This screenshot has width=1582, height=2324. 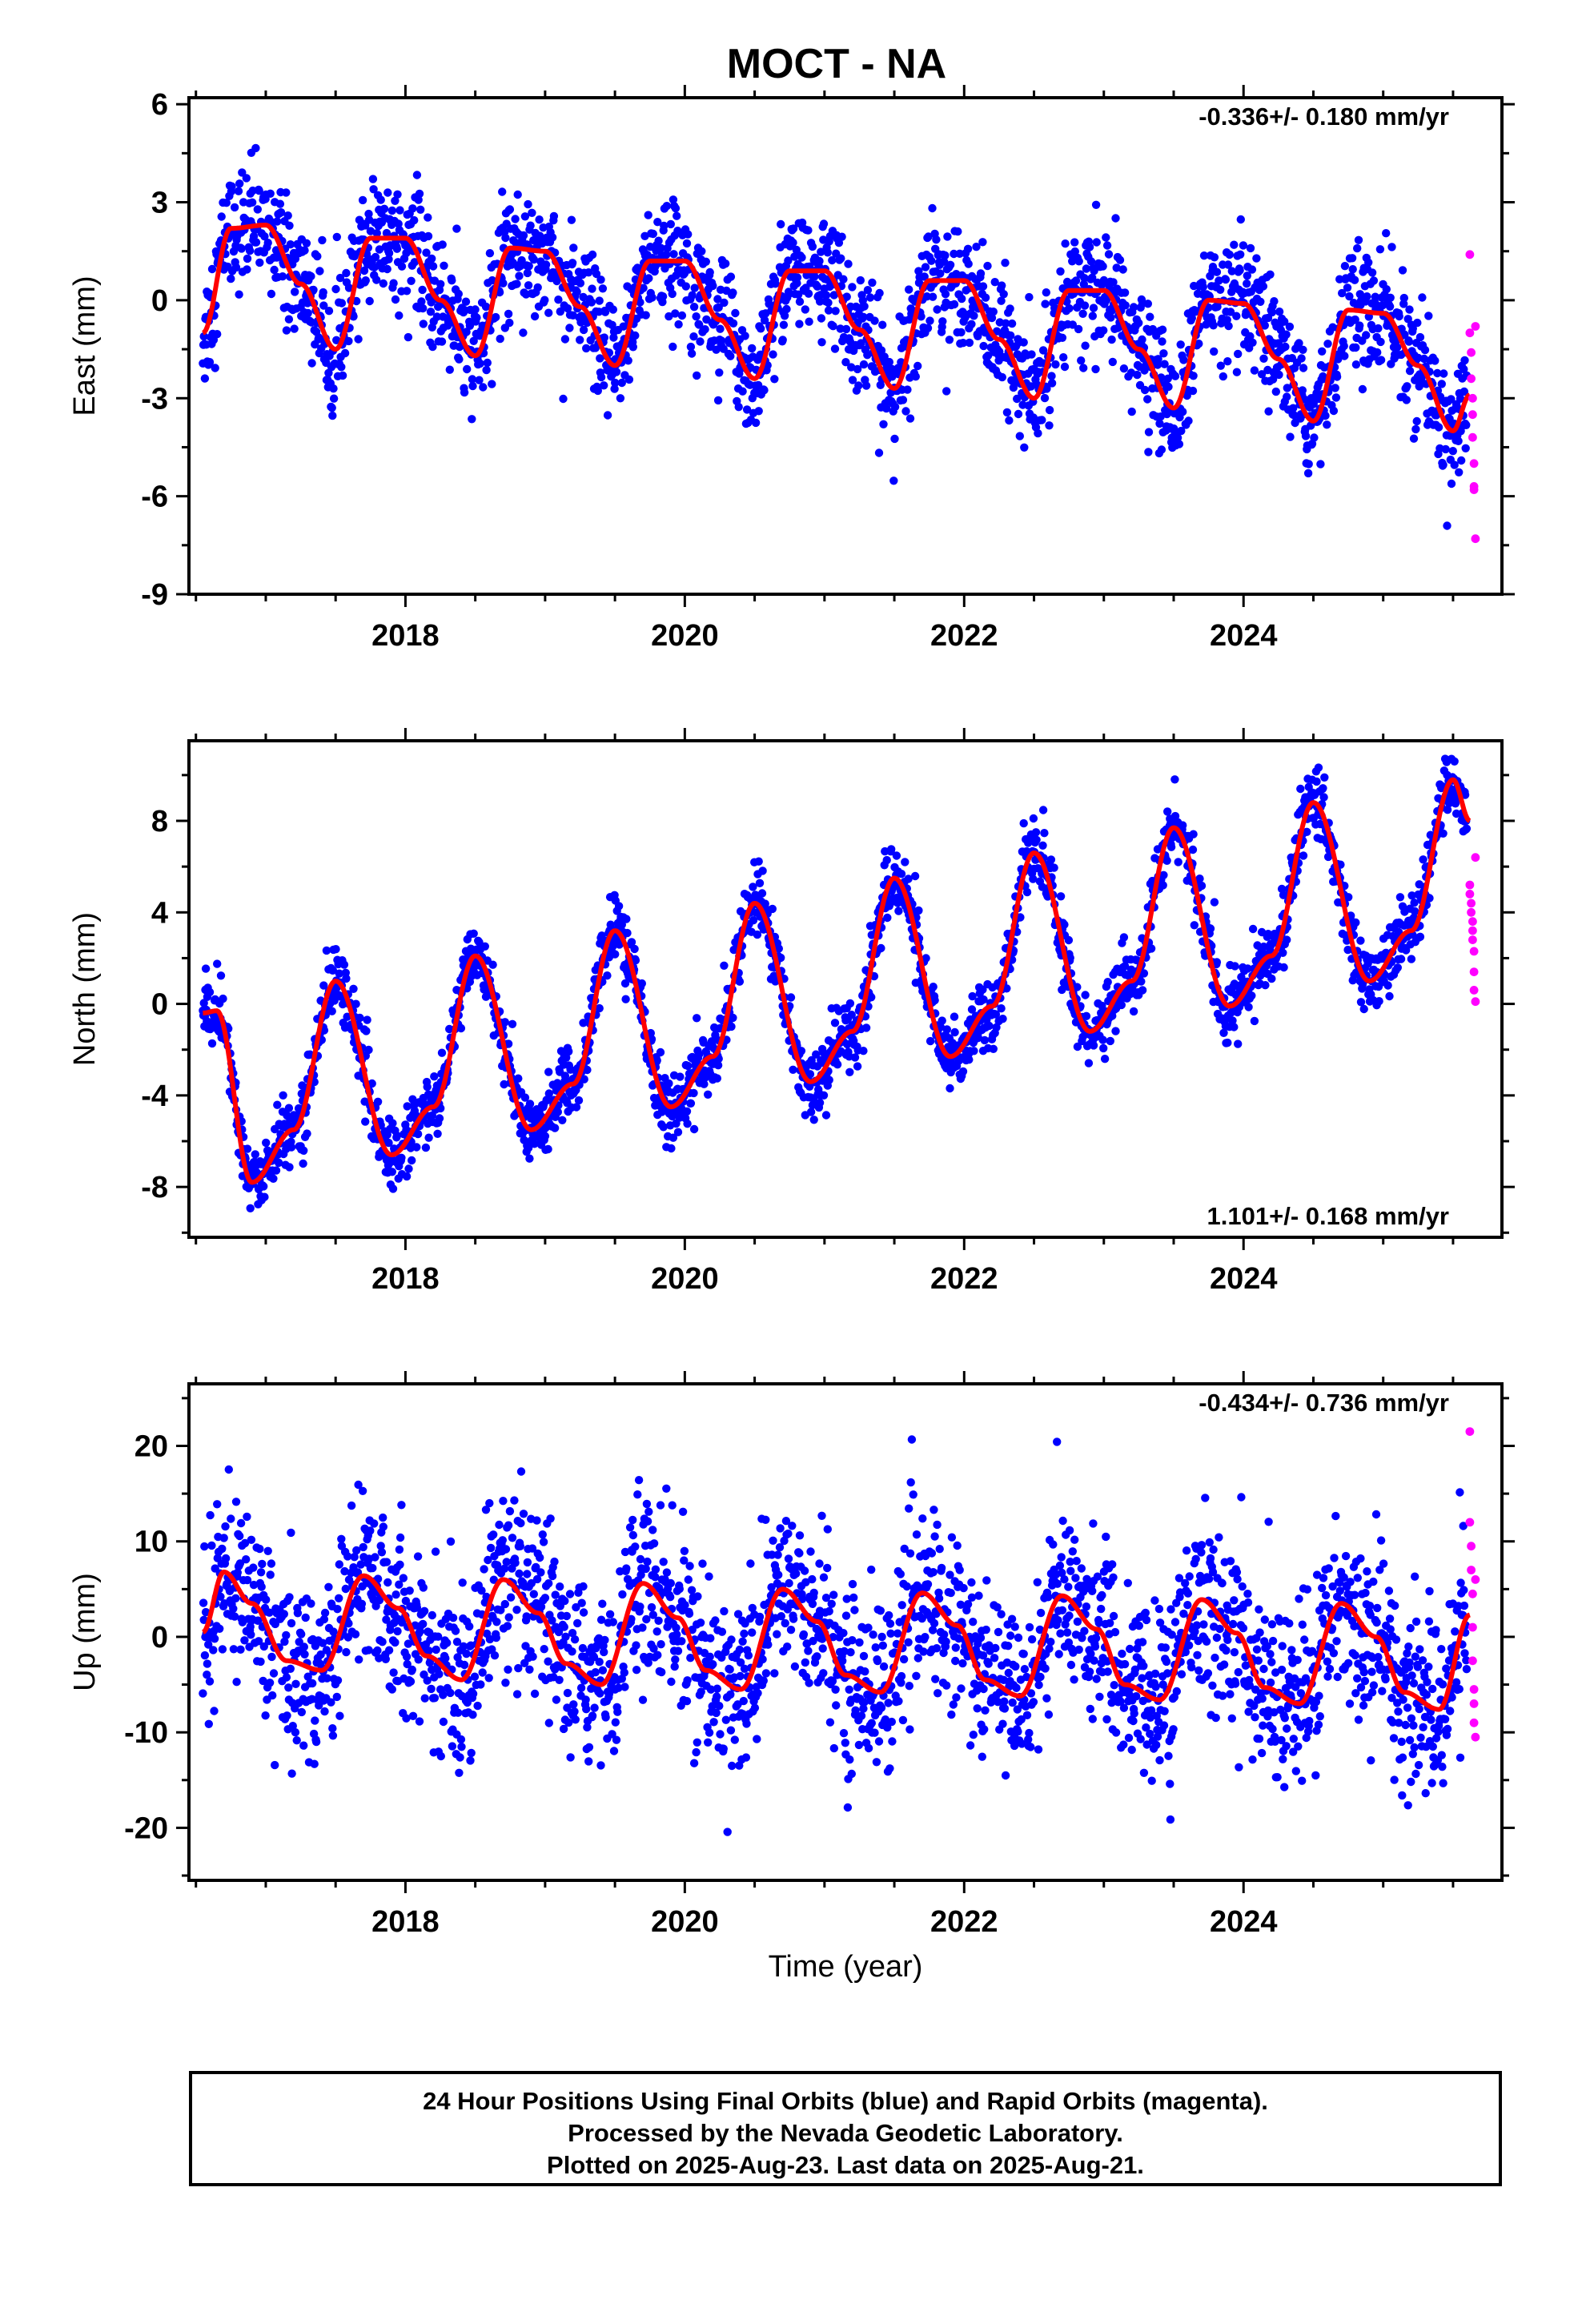 I want to click on north-rate-label: 1.101+/- 0.168 mm/yr, so click(x=1328, y=1216).